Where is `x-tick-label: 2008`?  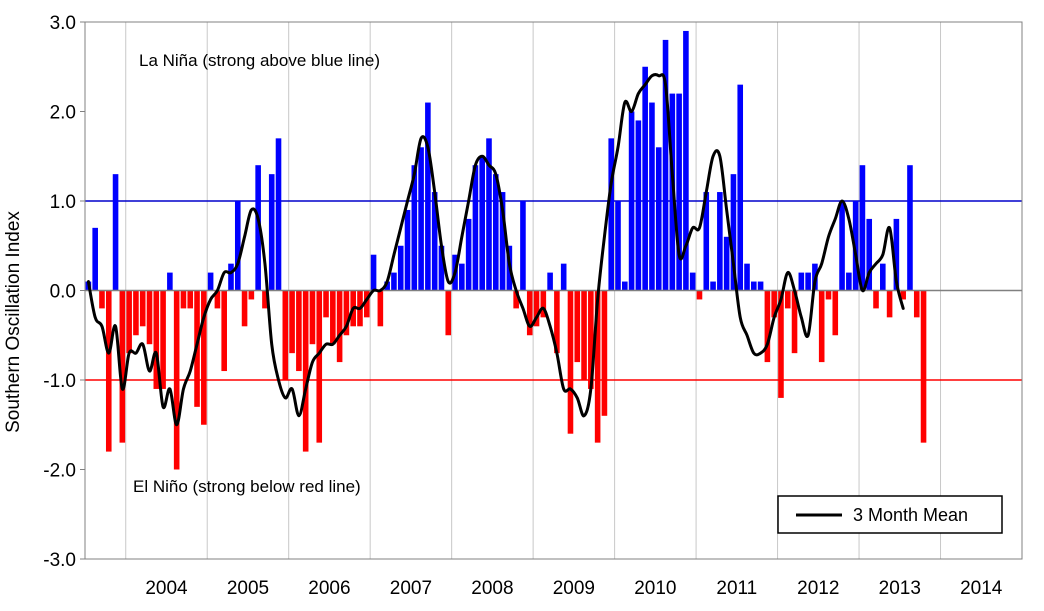 x-tick-label: 2008 is located at coordinates (492, 588).